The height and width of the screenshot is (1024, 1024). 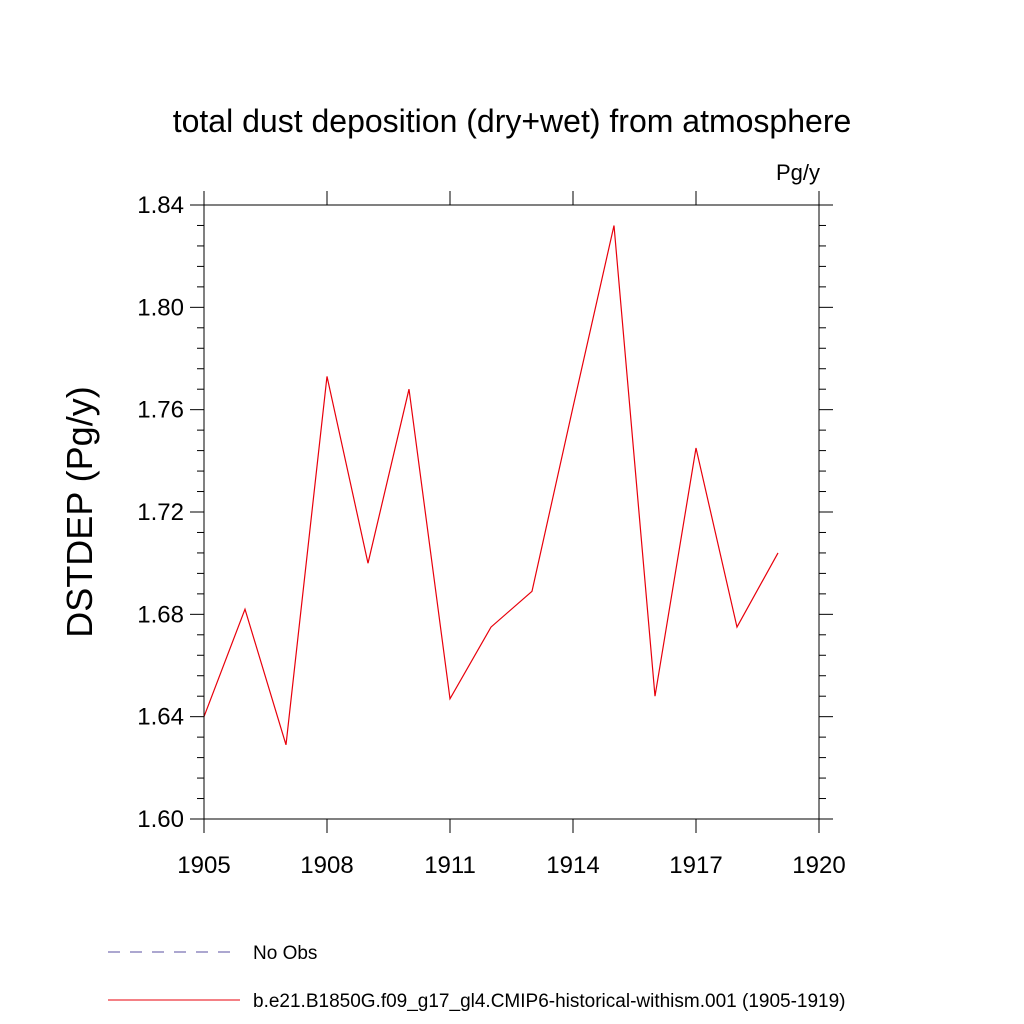 I want to click on y-tick-label: 1.84, so click(x=160, y=205).